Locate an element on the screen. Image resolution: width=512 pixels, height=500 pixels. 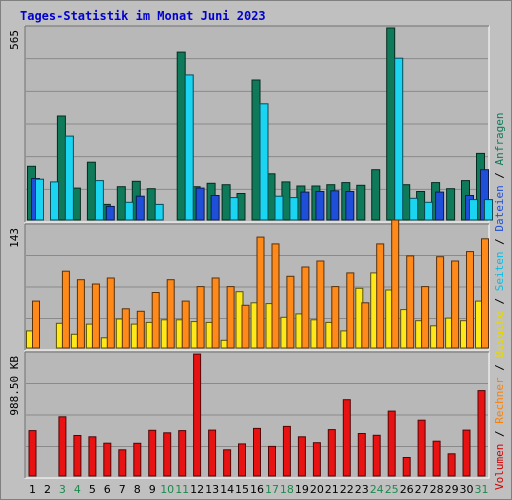
x-tick-label-day-1: 1 is located at coordinates (32, 489).